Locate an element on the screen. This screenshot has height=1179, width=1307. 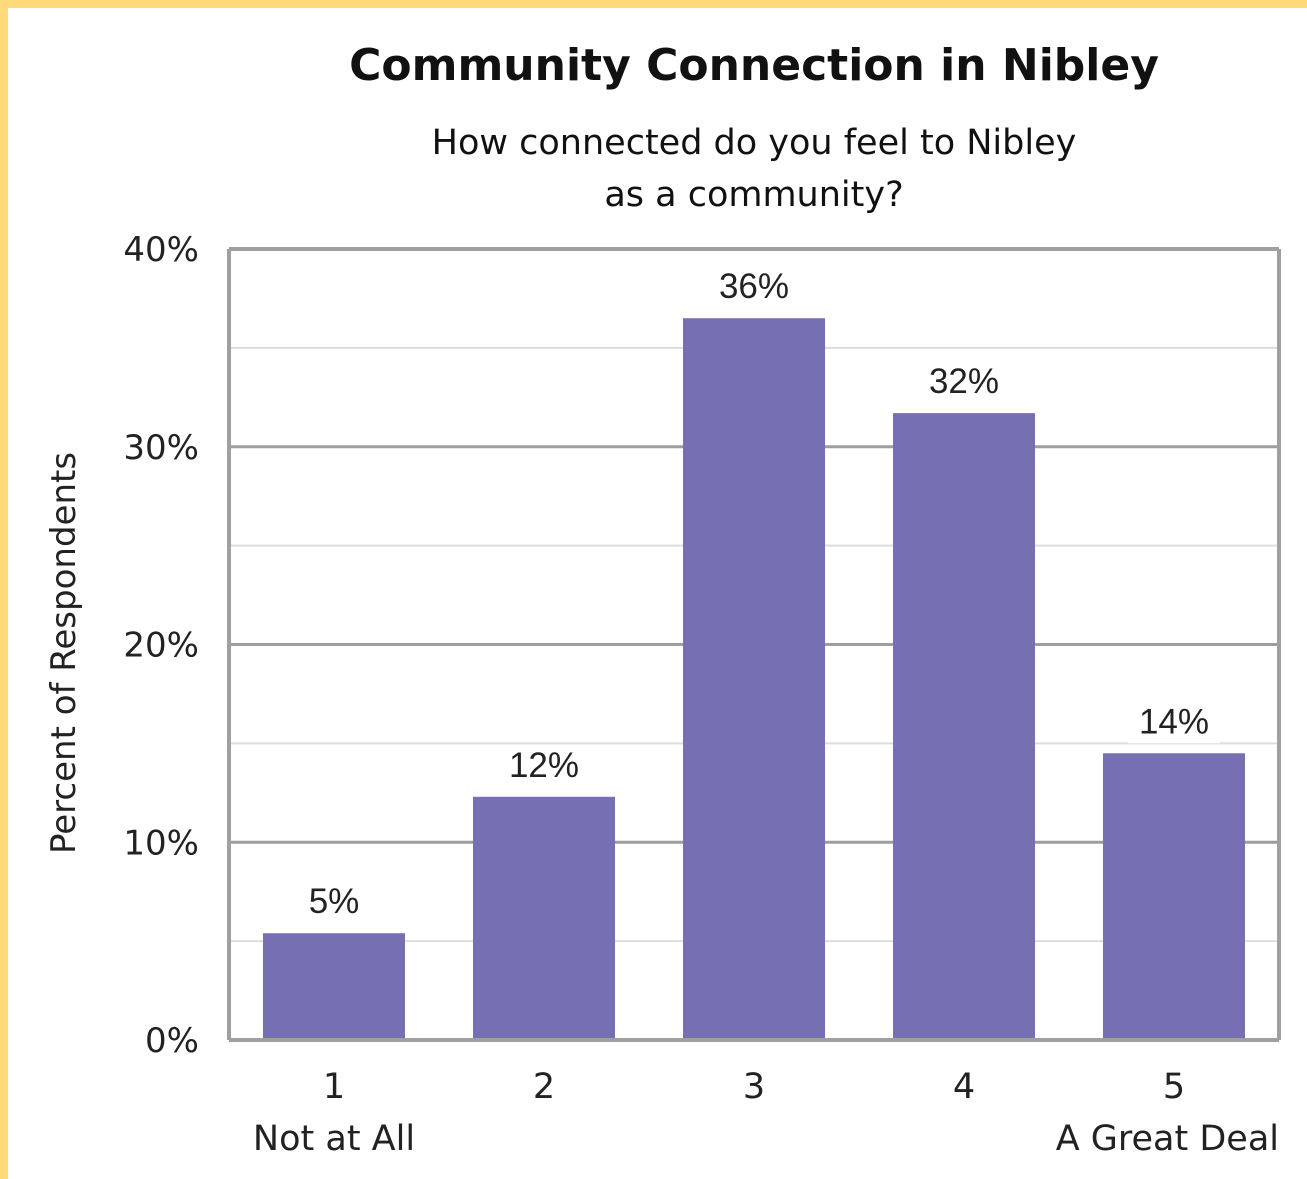
chart-subtitle-line-2: as a community? is located at coordinates (753, 195).